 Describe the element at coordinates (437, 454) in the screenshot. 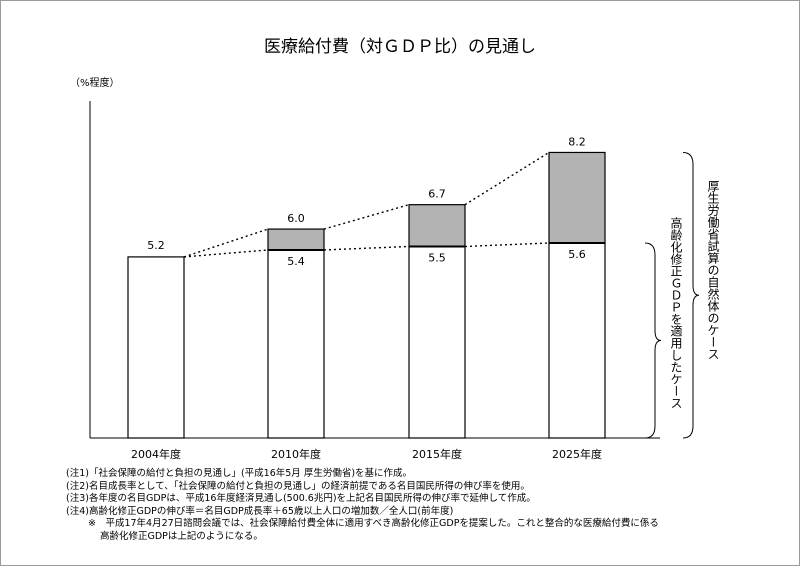

I see `x-tick-label-2015年度: 2015年度` at that location.